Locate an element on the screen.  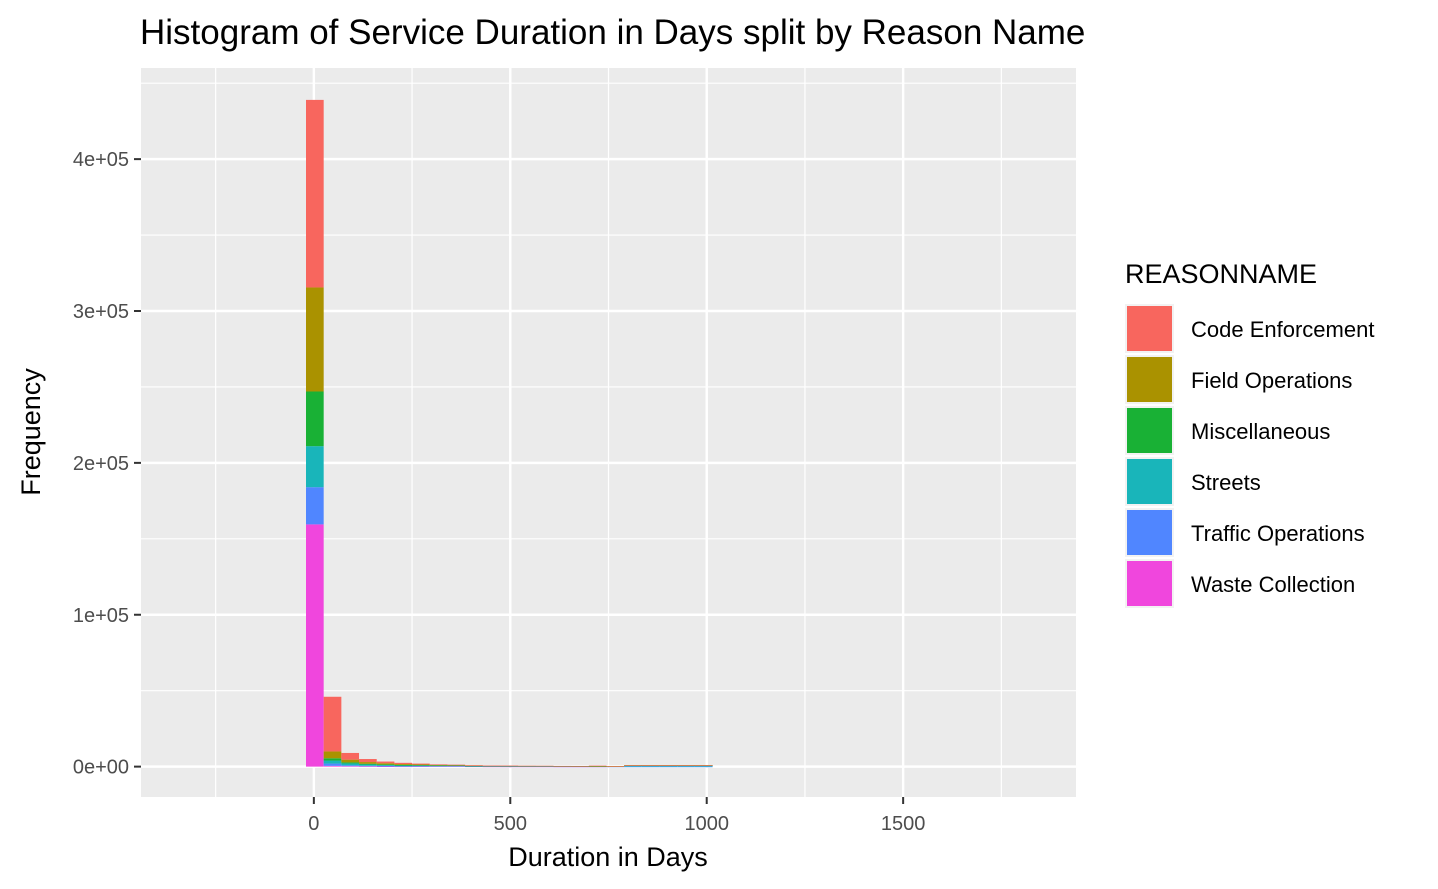
legend-swatch-miscellaneous is located at coordinates (1149, 430).